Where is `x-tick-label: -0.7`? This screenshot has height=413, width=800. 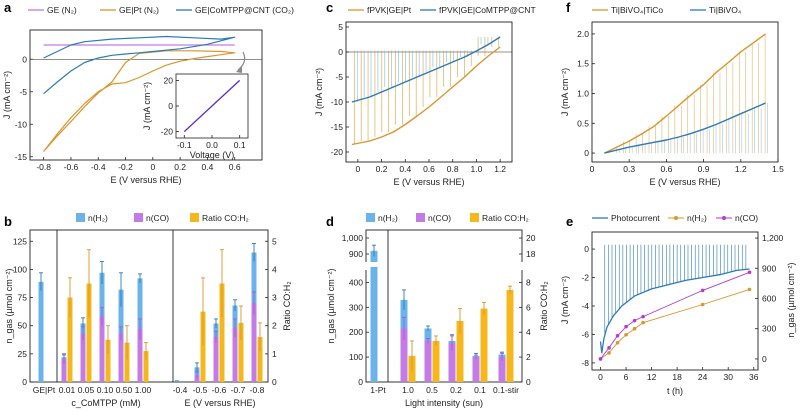 x-tick-label: -0.7 is located at coordinates (238, 390).